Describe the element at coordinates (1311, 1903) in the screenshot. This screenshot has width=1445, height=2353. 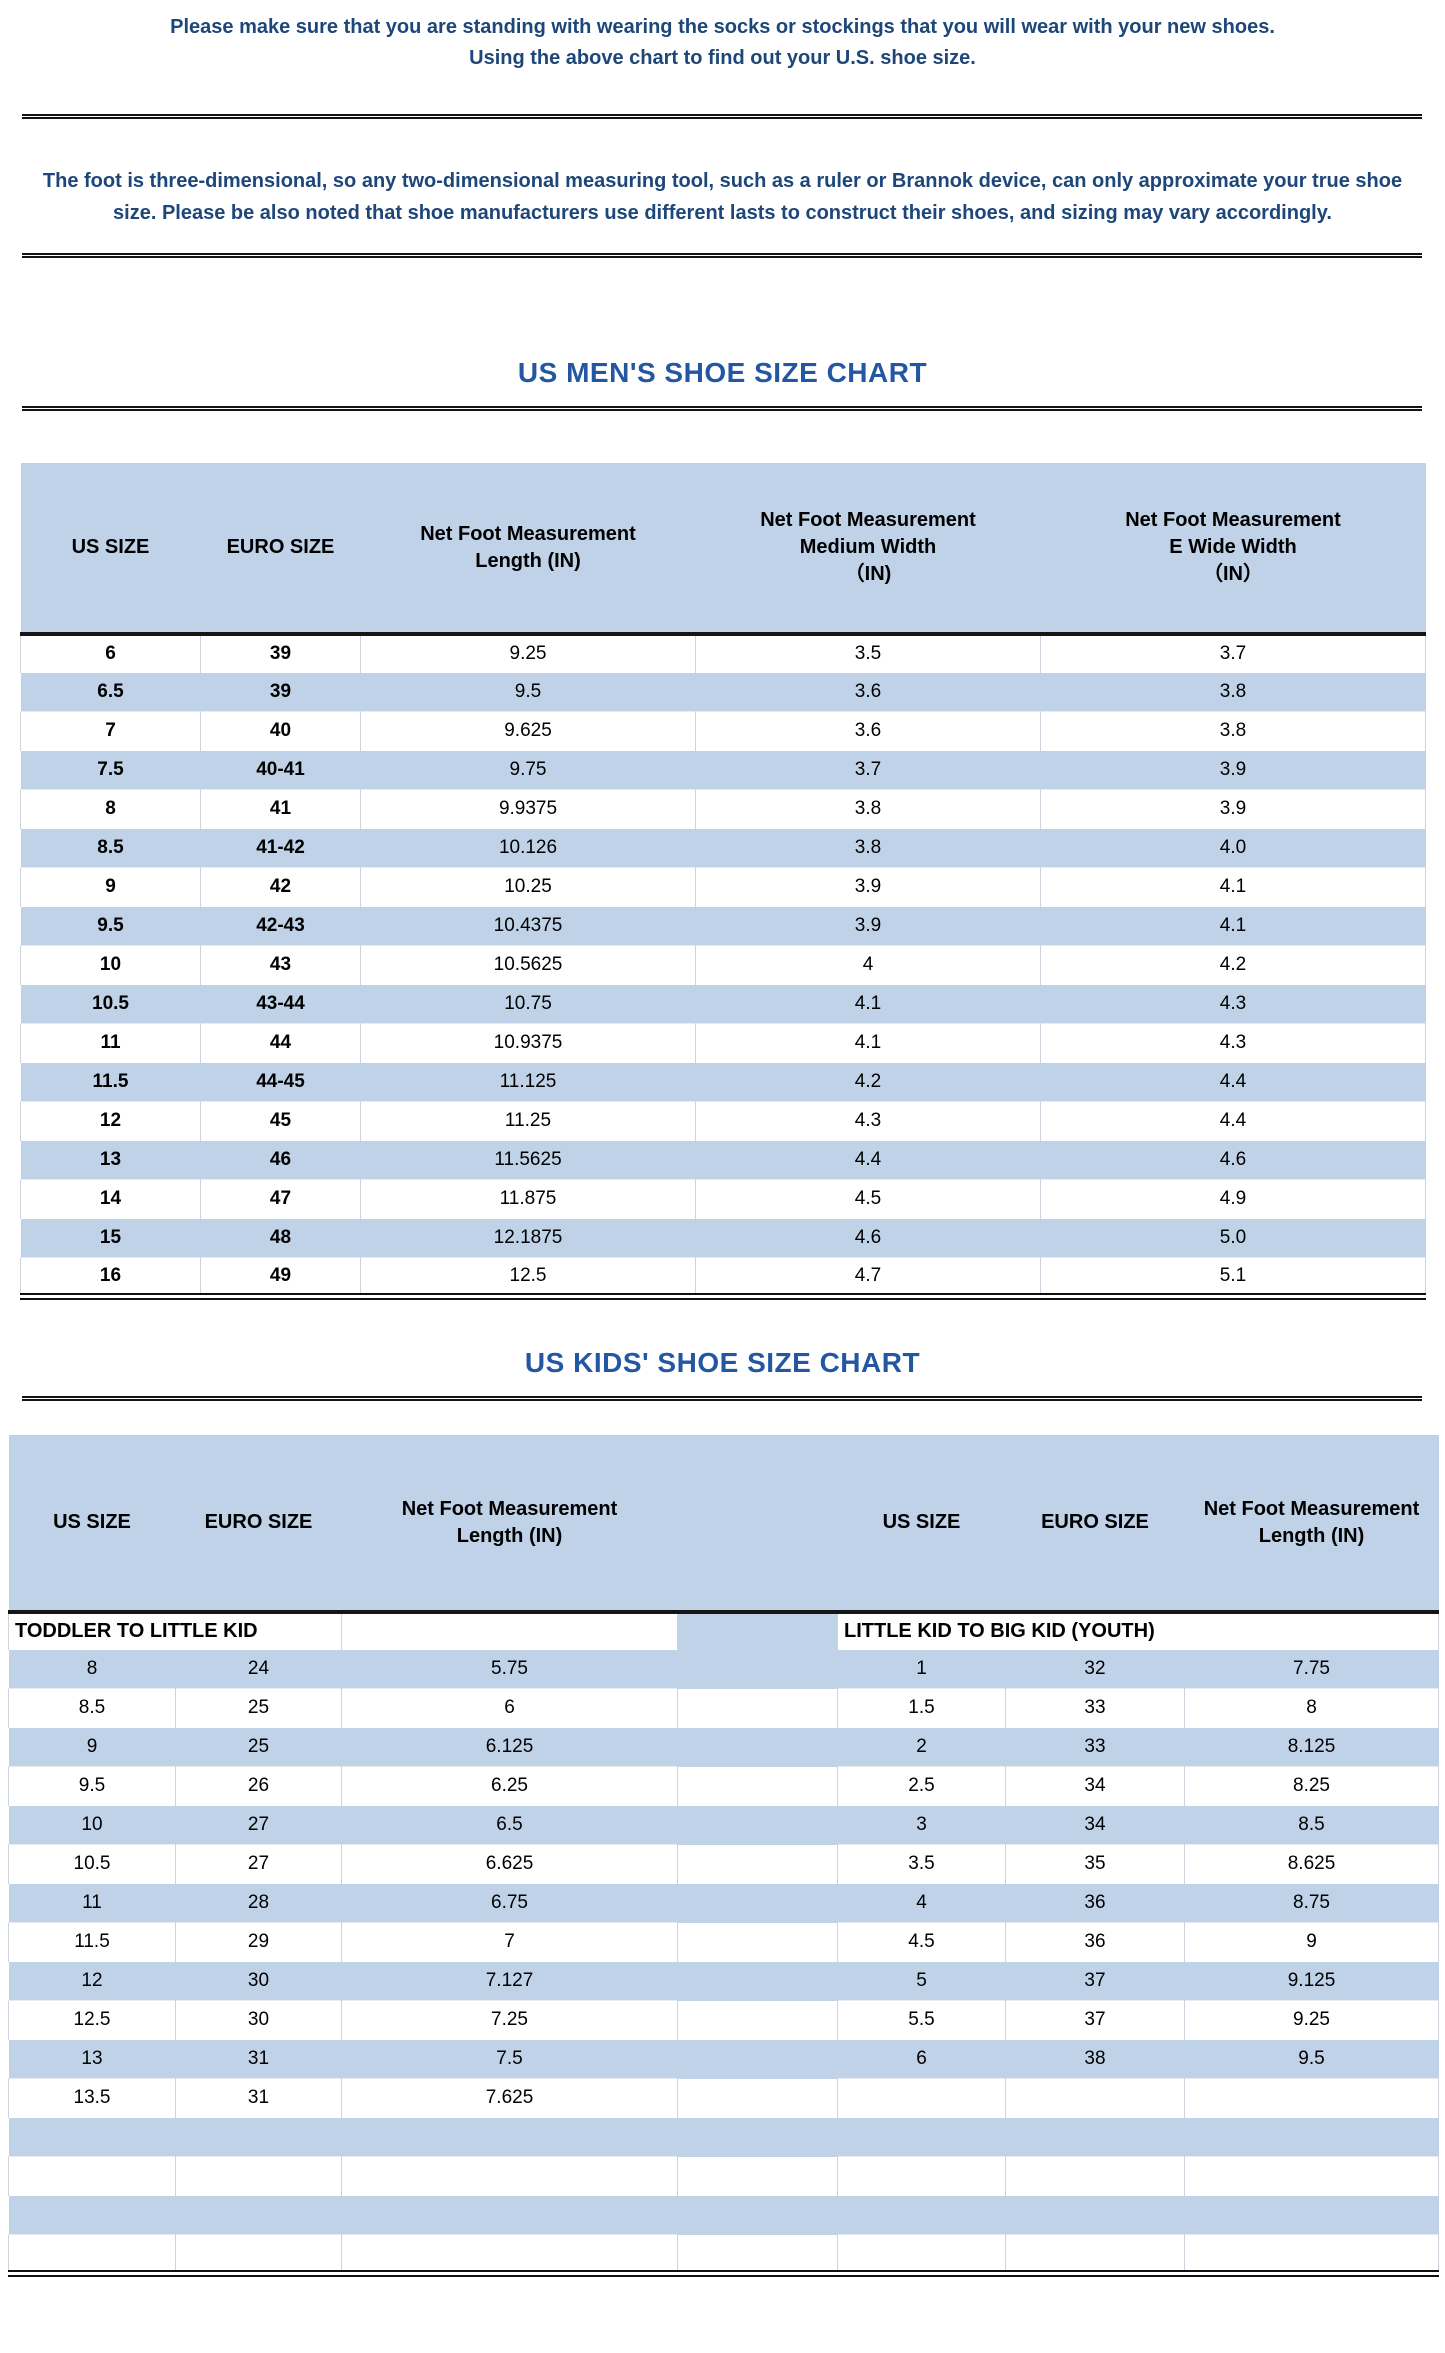
I see `table-cell: 8.75` at that location.